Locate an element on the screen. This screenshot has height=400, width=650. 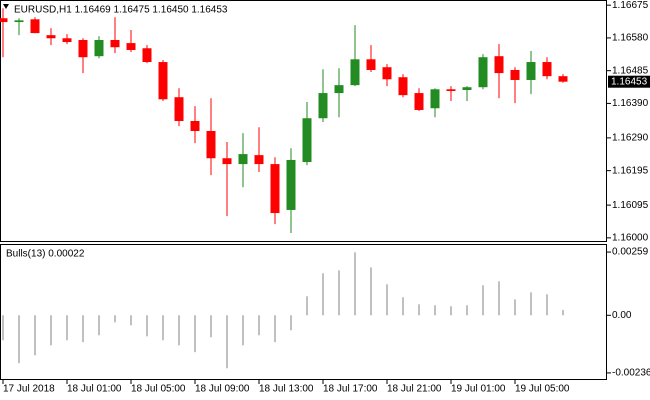
last-price-label: 1.16453 is located at coordinates (629, 81).